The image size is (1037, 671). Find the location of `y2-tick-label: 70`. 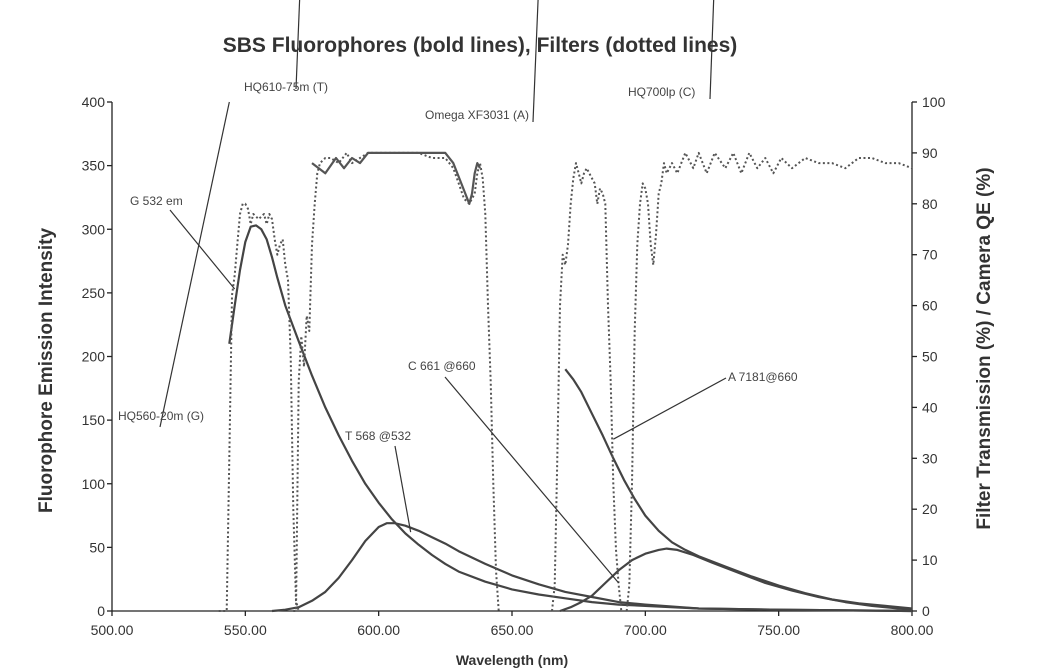

y2-tick-label: 70 is located at coordinates (930, 255).